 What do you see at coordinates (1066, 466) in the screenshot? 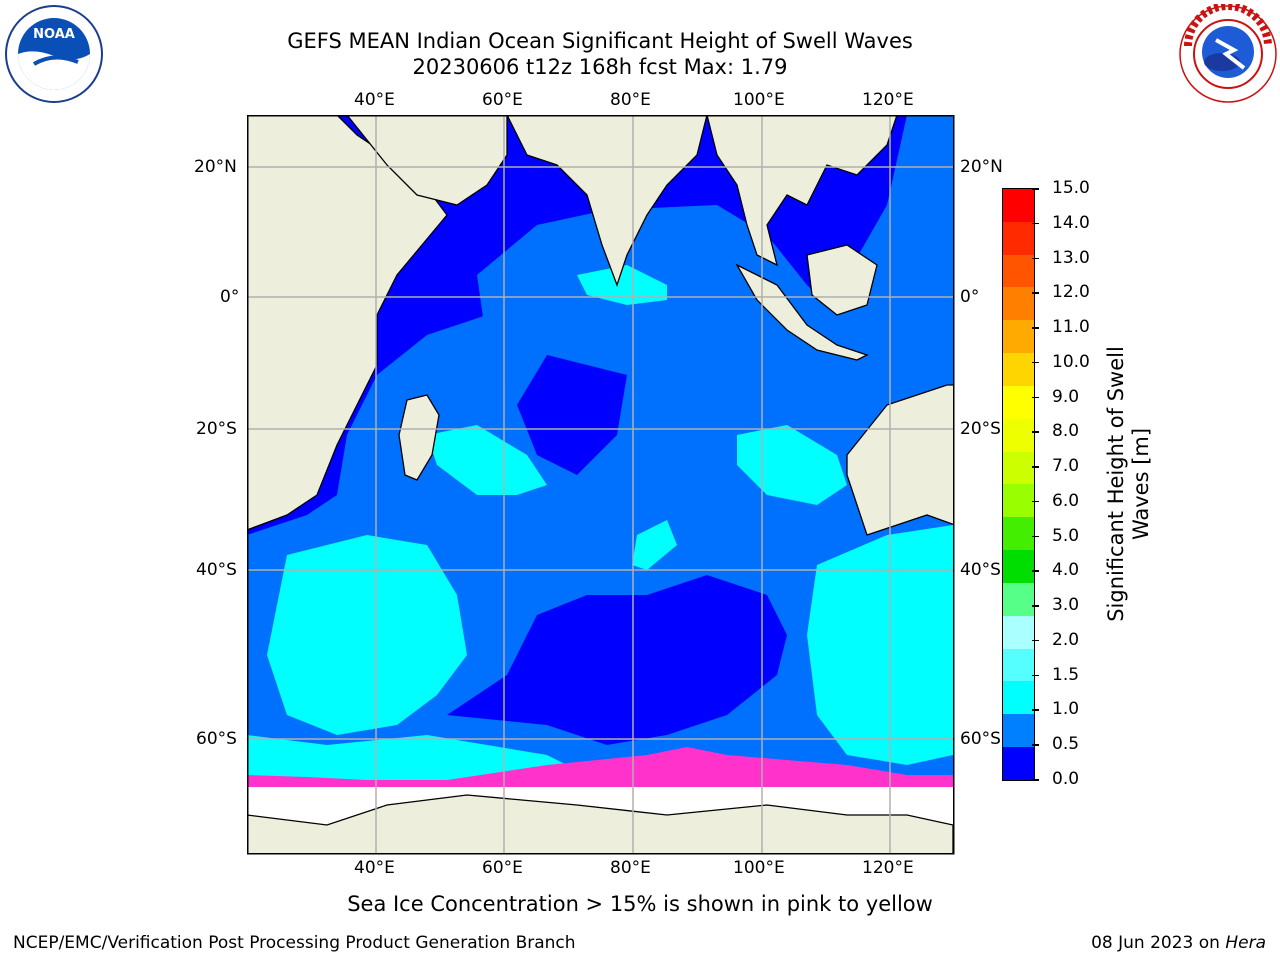
I see `colorbar-tick-label: 7.0` at bounding box center [1066, 466].